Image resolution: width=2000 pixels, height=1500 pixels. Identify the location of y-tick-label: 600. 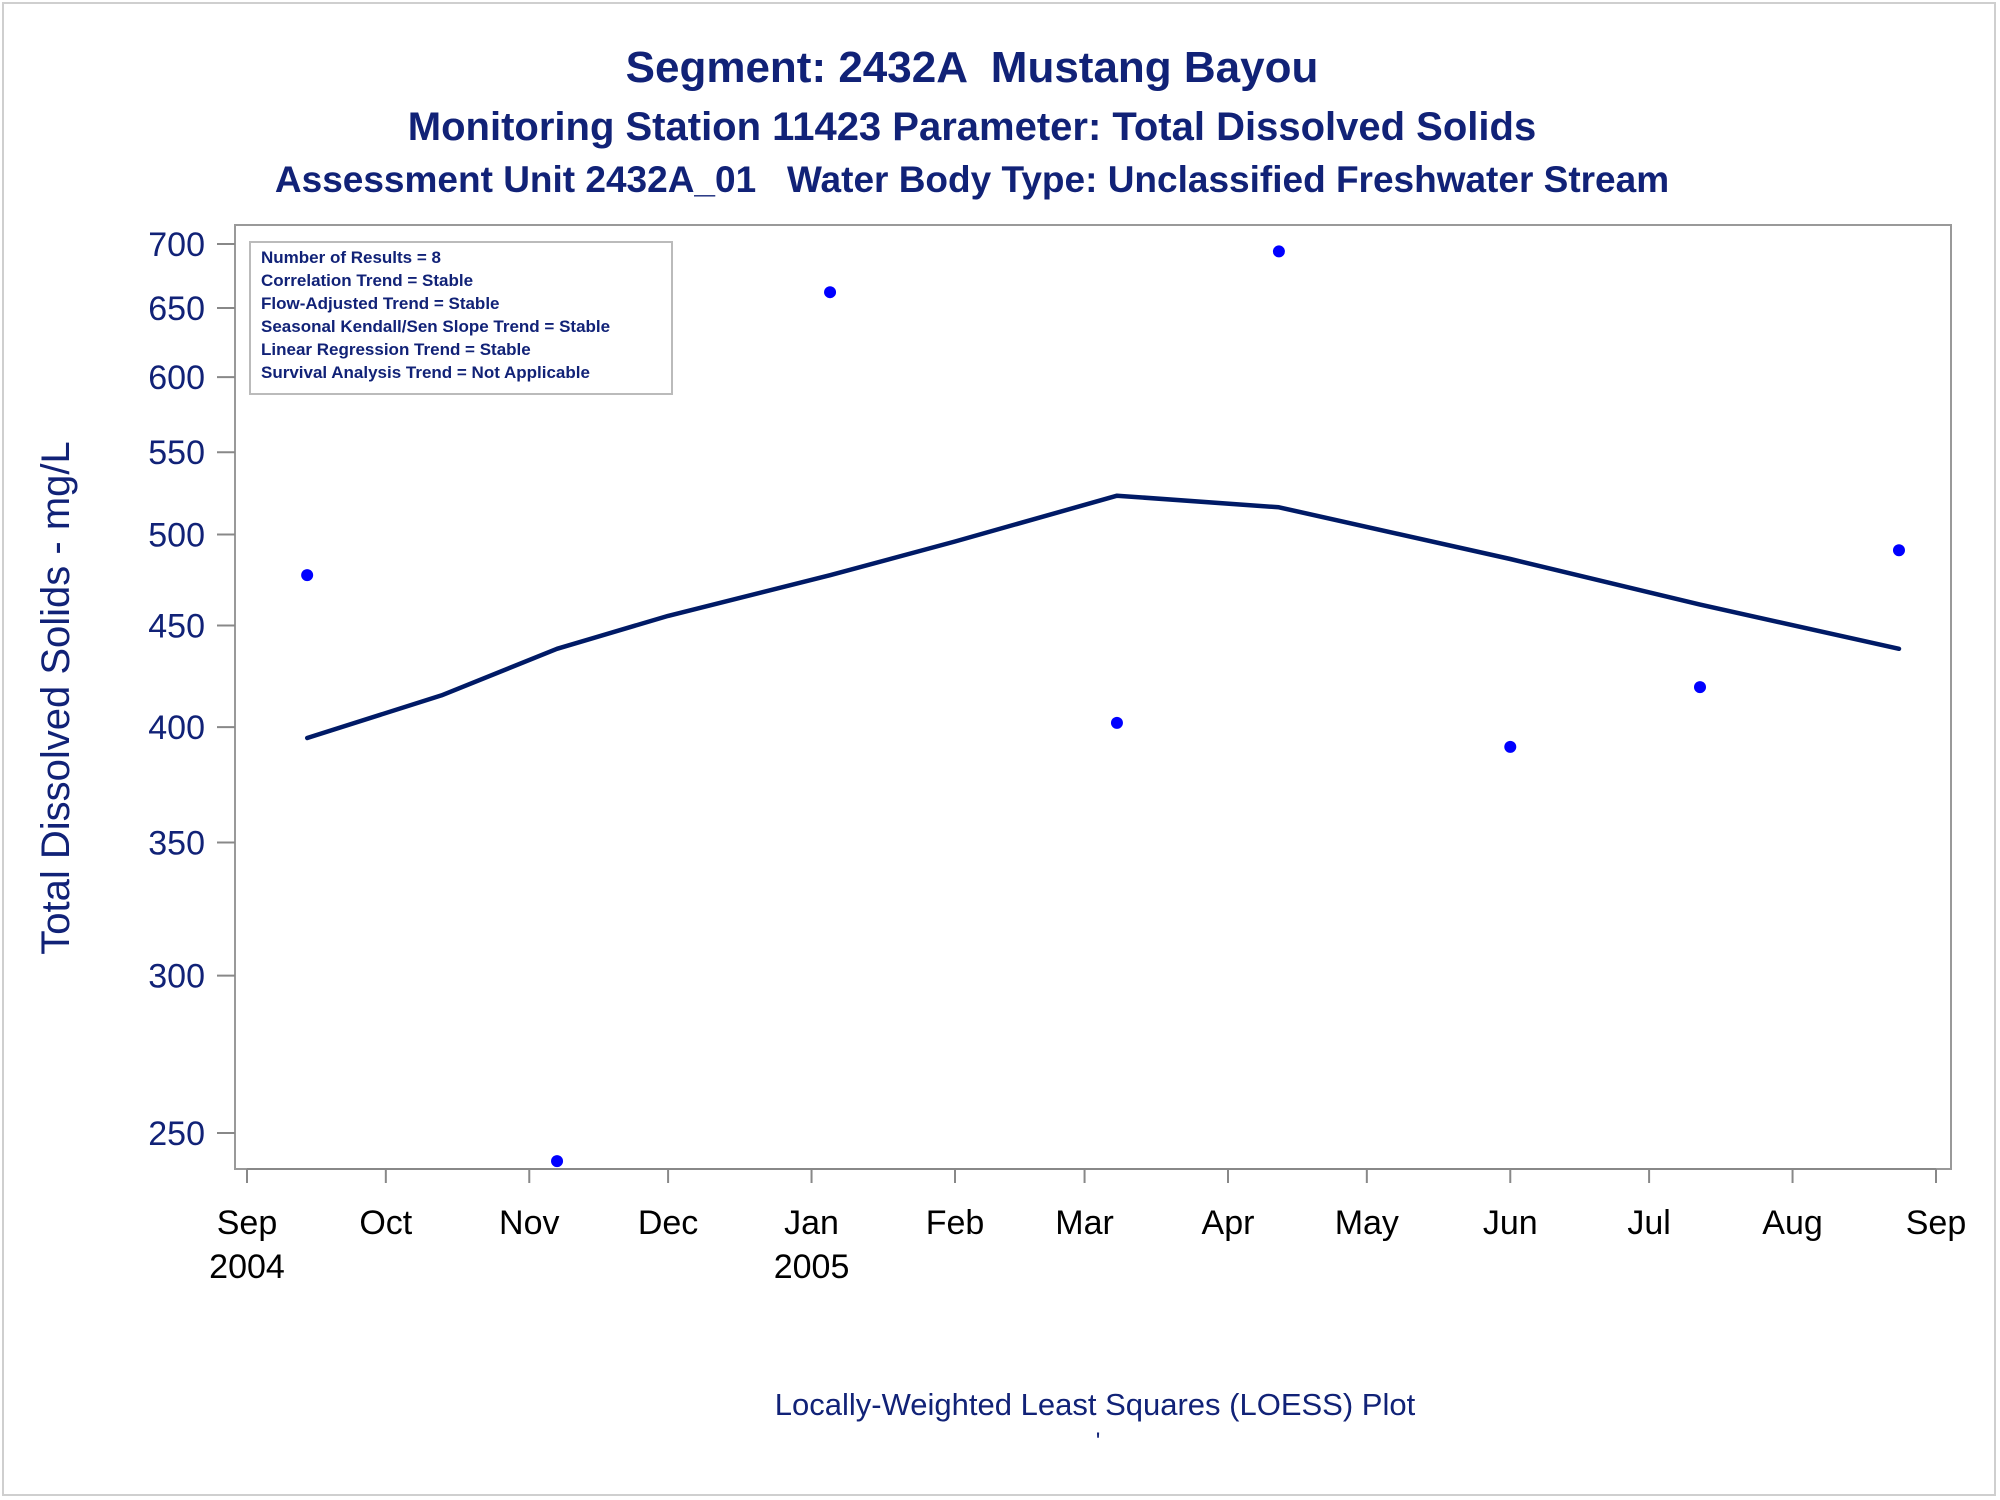
(176, 378).